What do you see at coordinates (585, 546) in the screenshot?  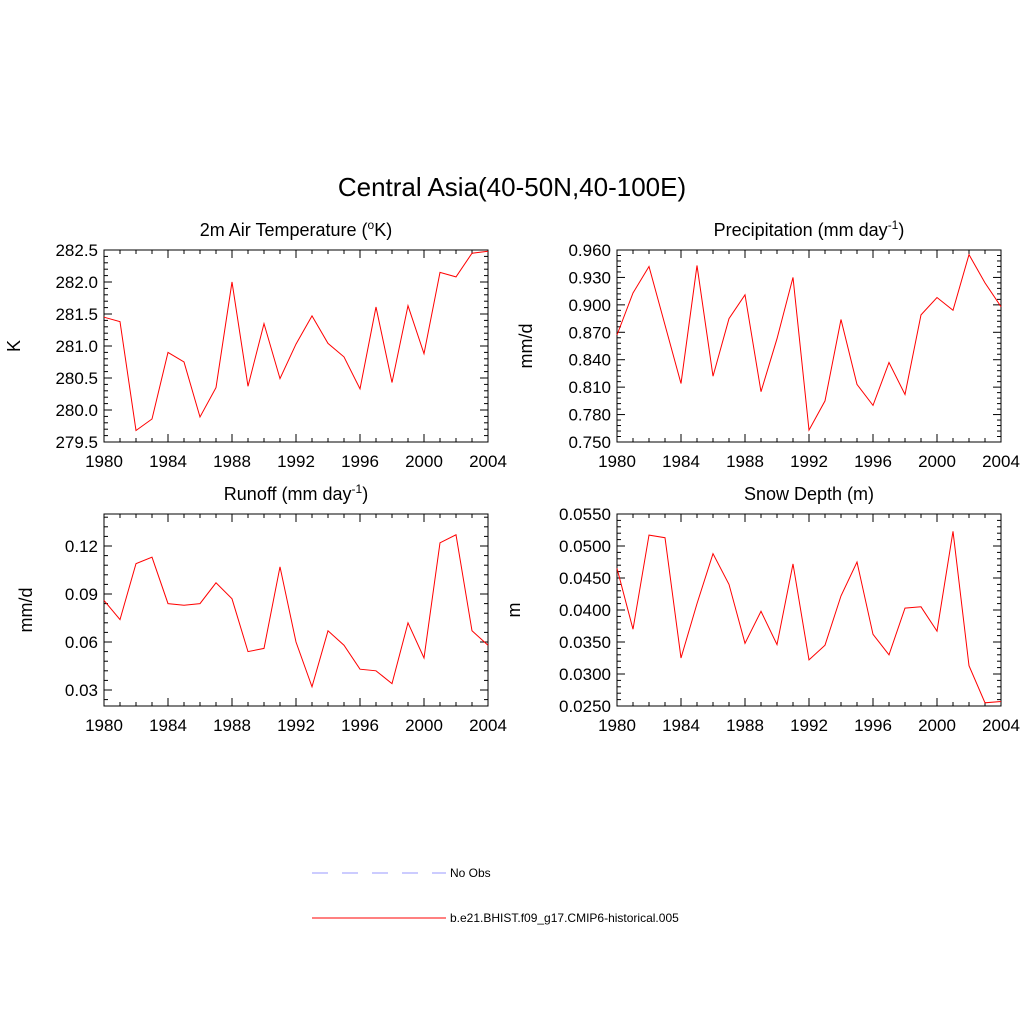 I see `y-tick-label: 0.0500` at bounding box center [585, 546].